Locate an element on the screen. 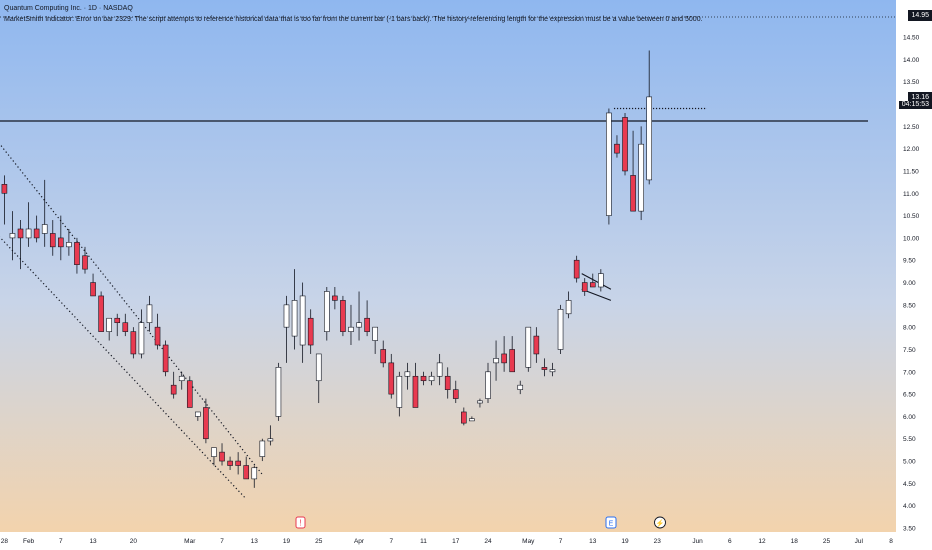 The height and width of the screenshot is (550, 932). time-axis-panel is located at coordinates (448, 541).